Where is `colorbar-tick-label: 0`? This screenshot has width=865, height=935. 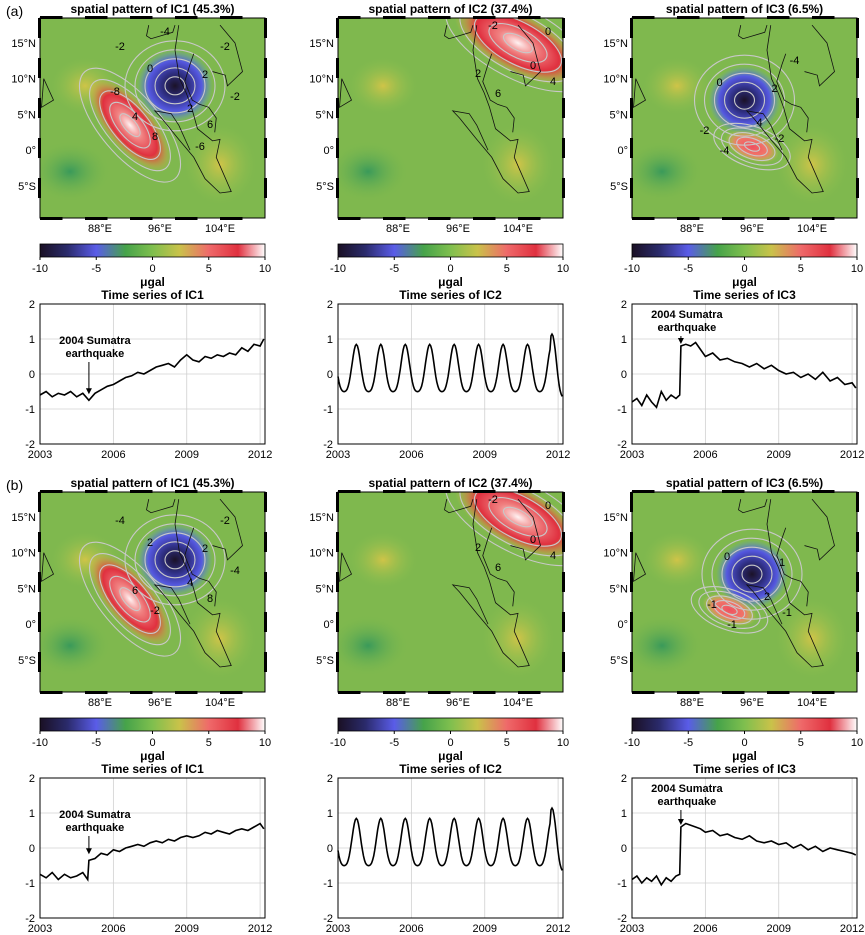
colorbar-tick-label: 0 is located at coordinates (152, 269).